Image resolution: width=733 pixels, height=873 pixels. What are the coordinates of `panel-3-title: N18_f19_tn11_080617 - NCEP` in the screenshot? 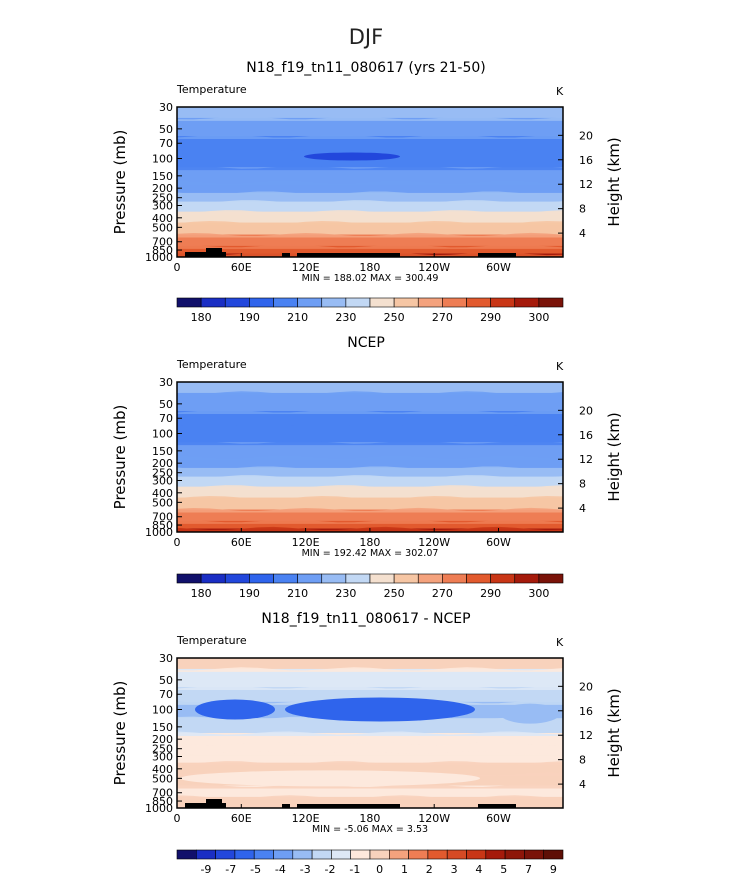 It's located at (365, 619).